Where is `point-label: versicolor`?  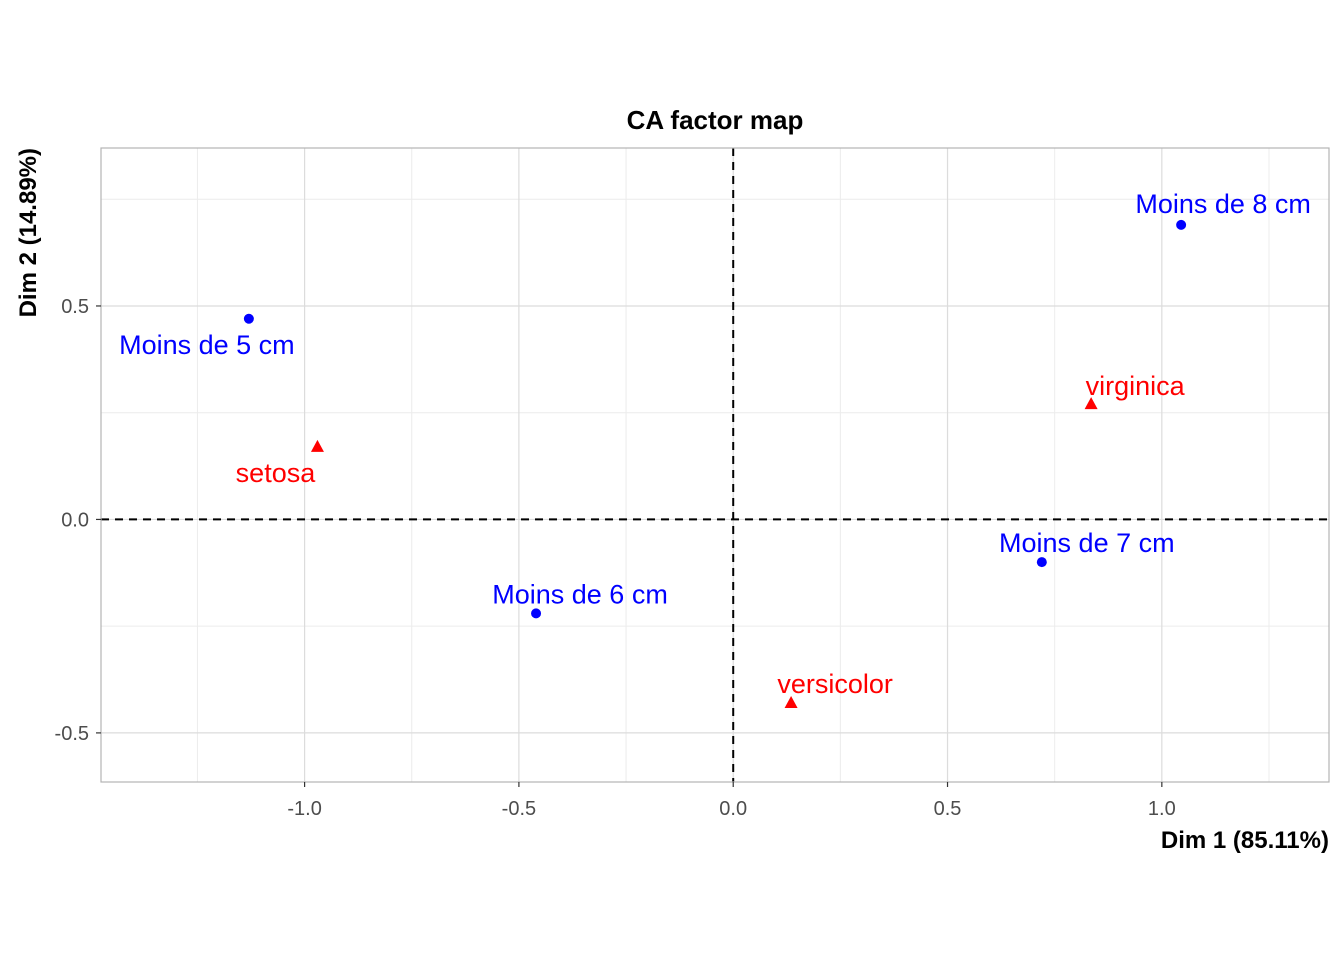
point-label: versicolor is located at coordinates (835, 684).